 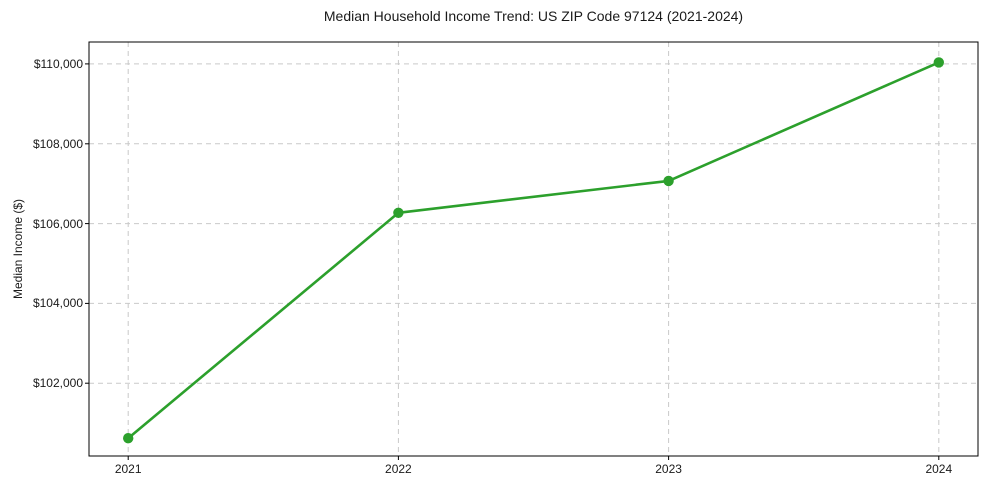 What do you see at coordinates (128, 438) in the screenshot?
I see `data-point-2021` at bounding box center [128, 438].